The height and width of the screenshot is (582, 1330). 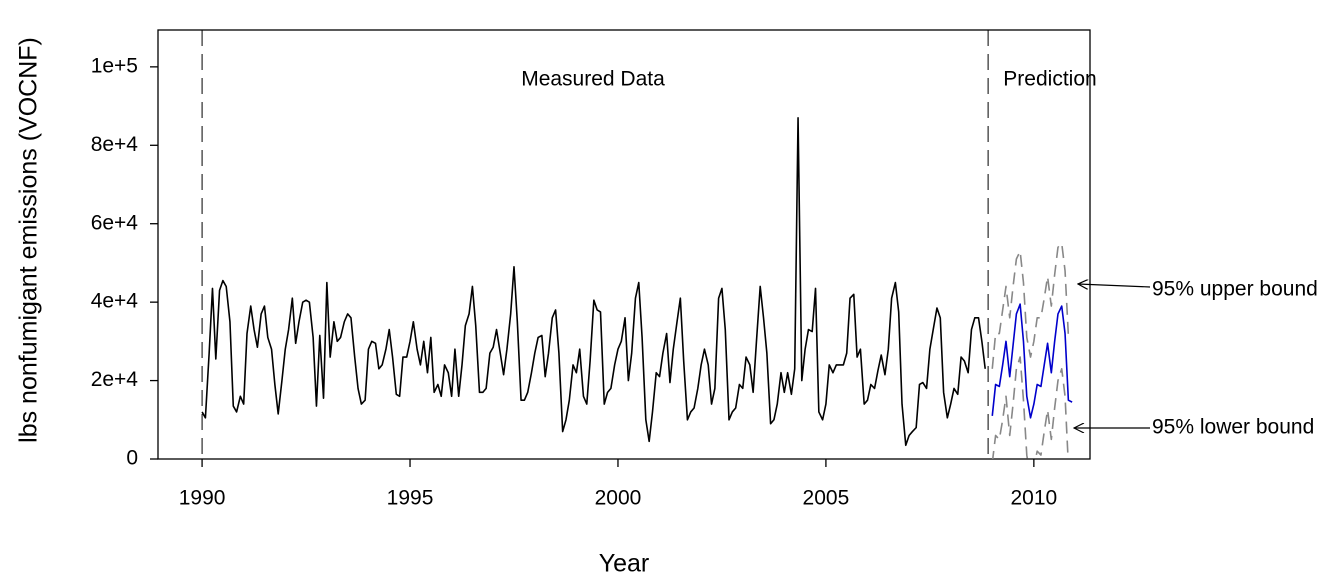 What do you see at coordinates (624, 564) in the screenshot?
I see `x-axis-title: Year` at bounding box center [624, 564].